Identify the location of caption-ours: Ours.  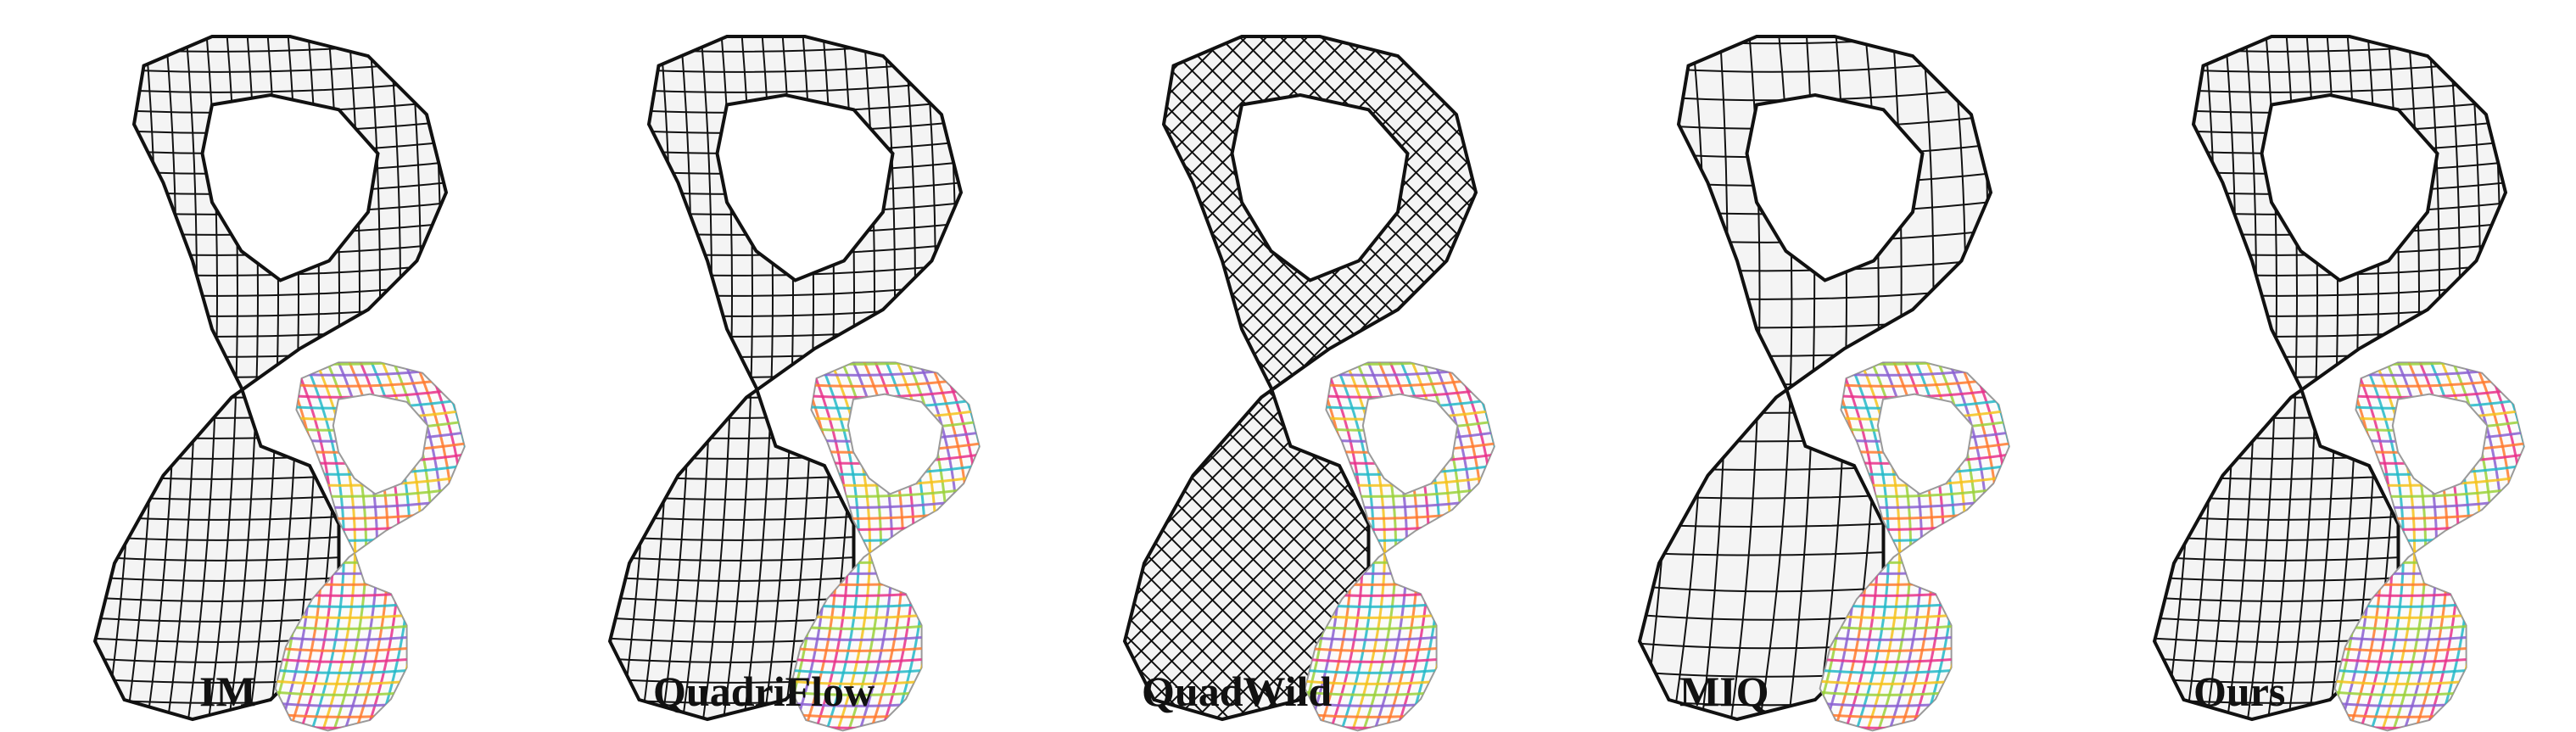
(2239, 691).